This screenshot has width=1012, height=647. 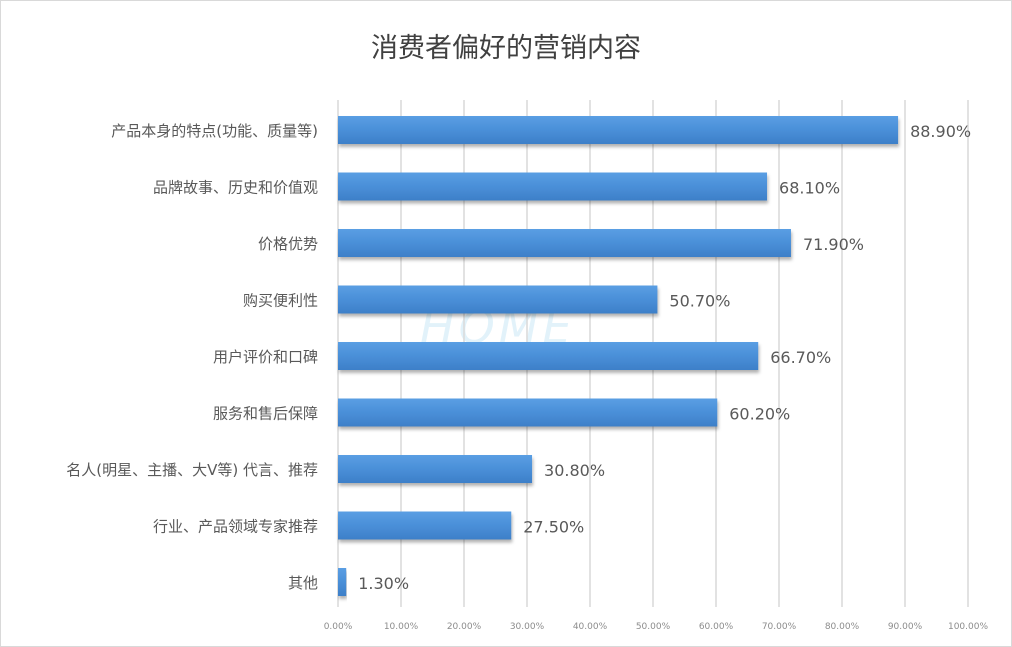 I want to click on x-tick-label: 10.00%, so click(x=401, y=627).